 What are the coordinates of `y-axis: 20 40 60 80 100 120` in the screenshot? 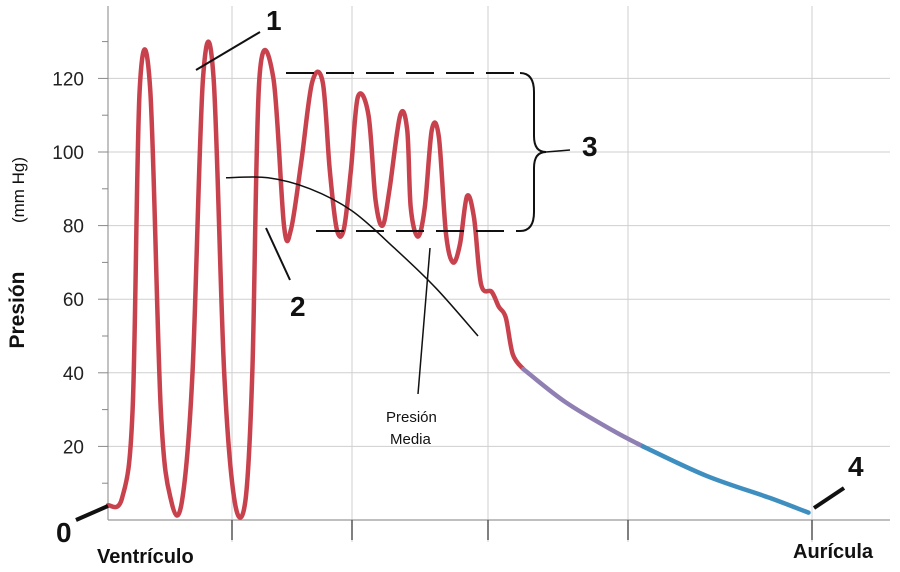 It's located at (80, 263).